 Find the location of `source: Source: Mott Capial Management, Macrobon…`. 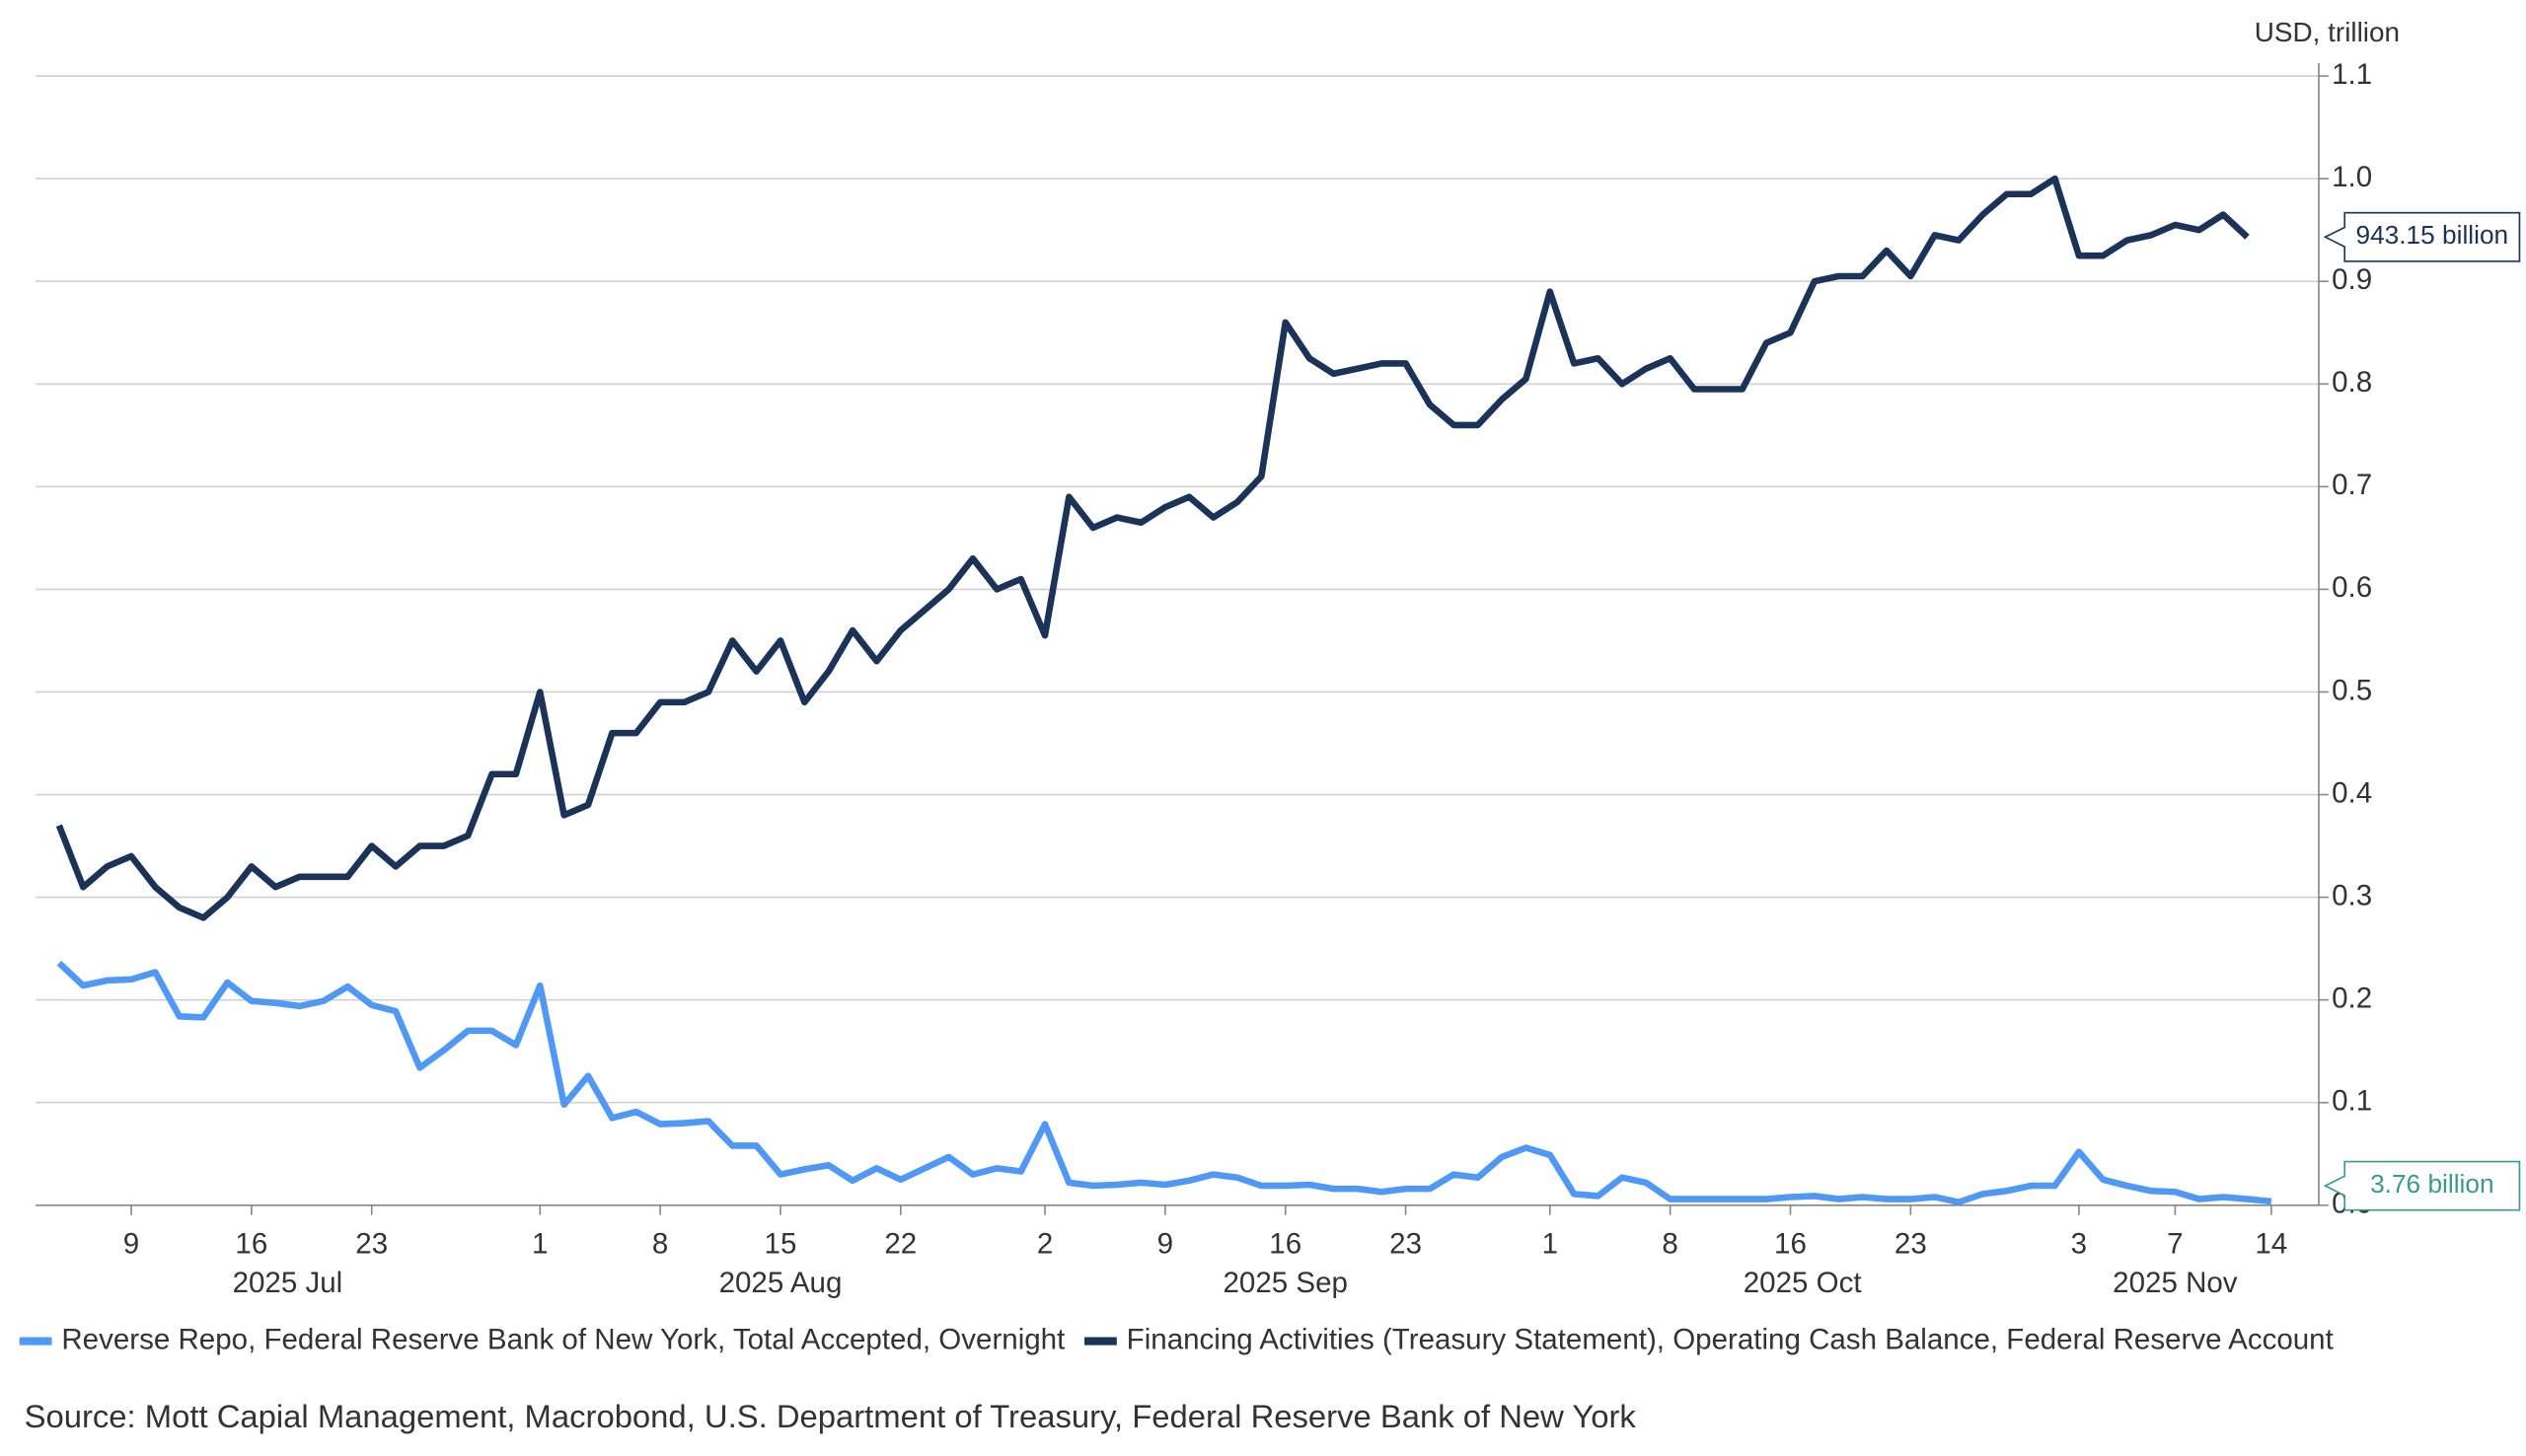

source: Source: Mott Capial Management, Macrobon… is located at coordinates (831, 1416).